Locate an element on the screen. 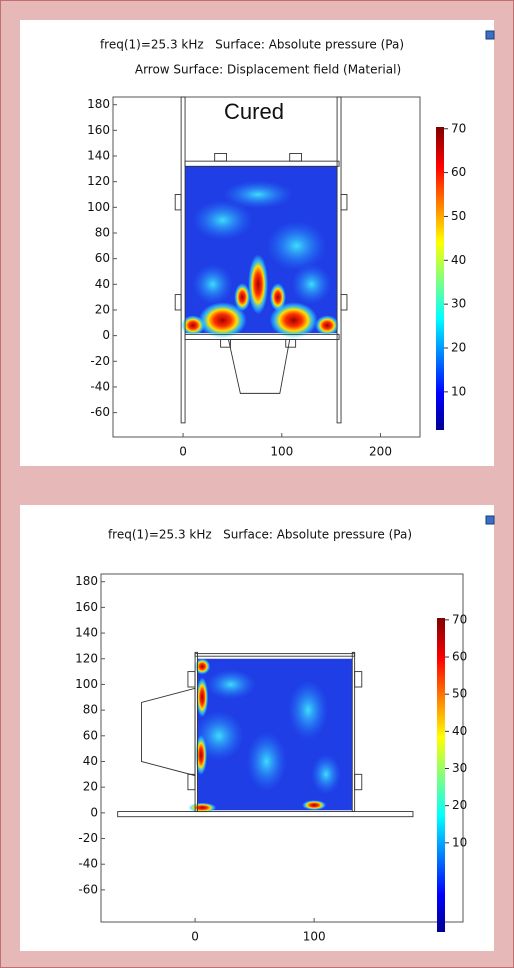 The height and width of the screenshot is (968, 514). x-tick-label: 200 is located at coordinates (380, 452).